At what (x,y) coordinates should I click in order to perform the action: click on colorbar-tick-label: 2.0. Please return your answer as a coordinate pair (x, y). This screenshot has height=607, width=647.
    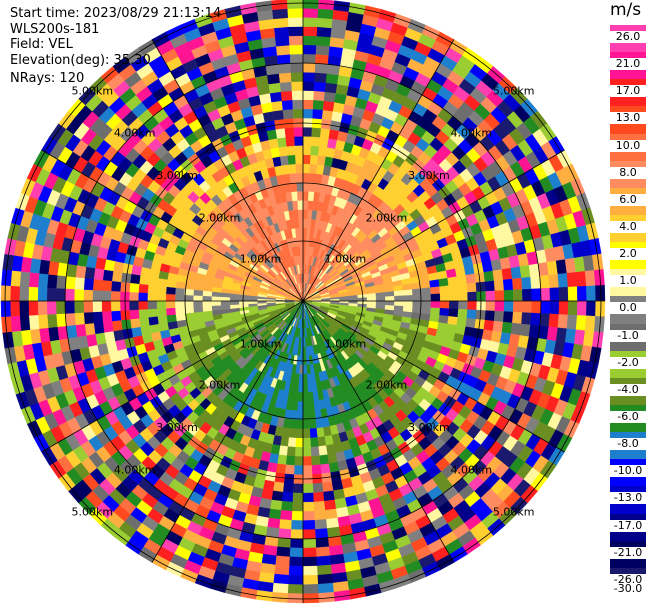
    Looking at the image, I should click on (628, 254).